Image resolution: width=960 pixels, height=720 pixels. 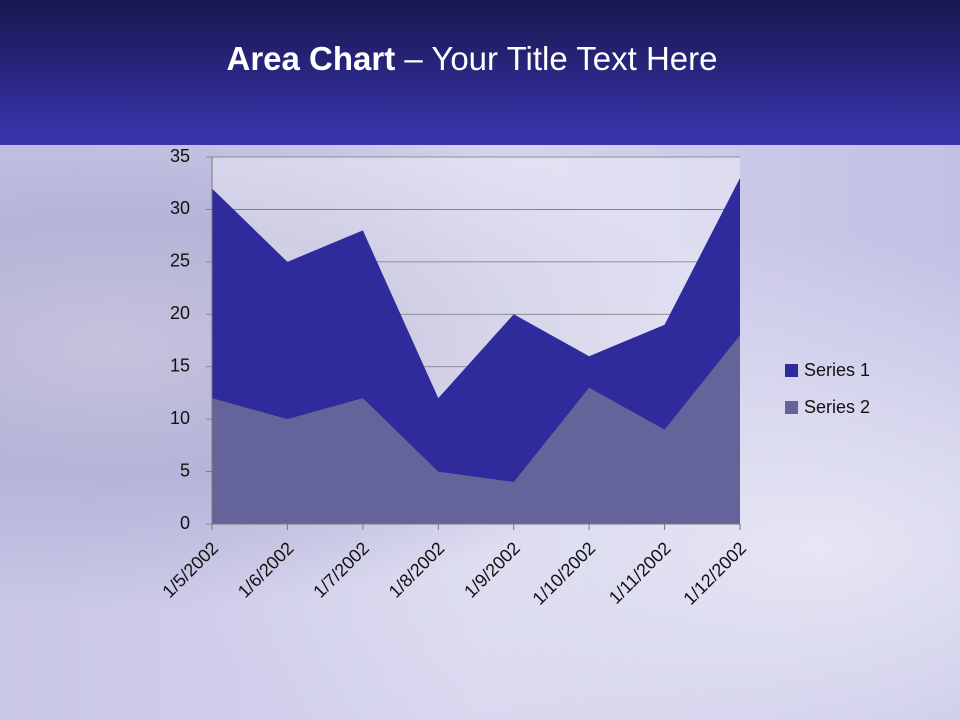 I want to click on legend-label: Series 2, so click(x=837, y=407).